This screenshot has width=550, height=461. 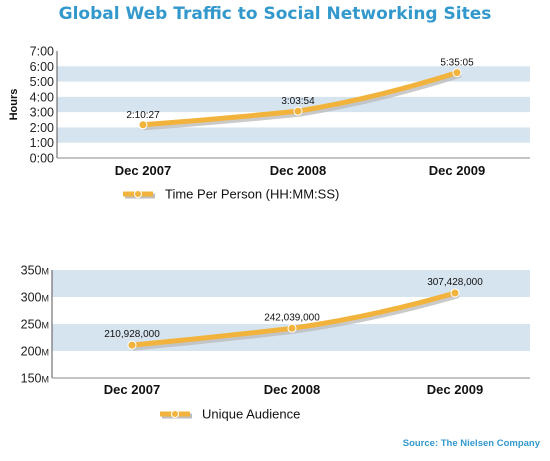 I want to click on legend-label: Time Per Person (HH:MM:SS), so click(x=252, y=194).